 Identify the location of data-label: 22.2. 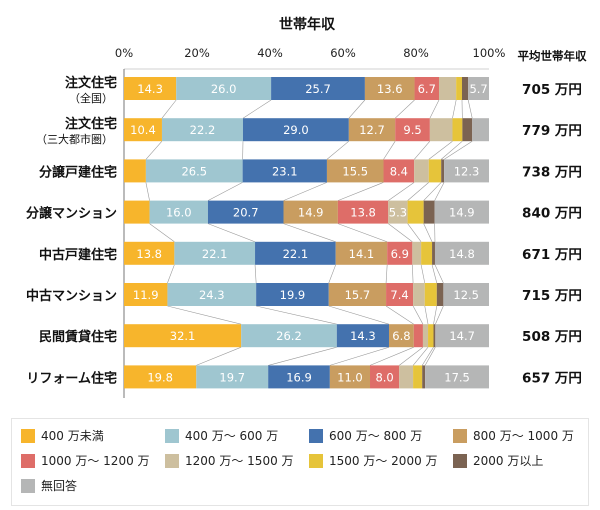
(203, 130).